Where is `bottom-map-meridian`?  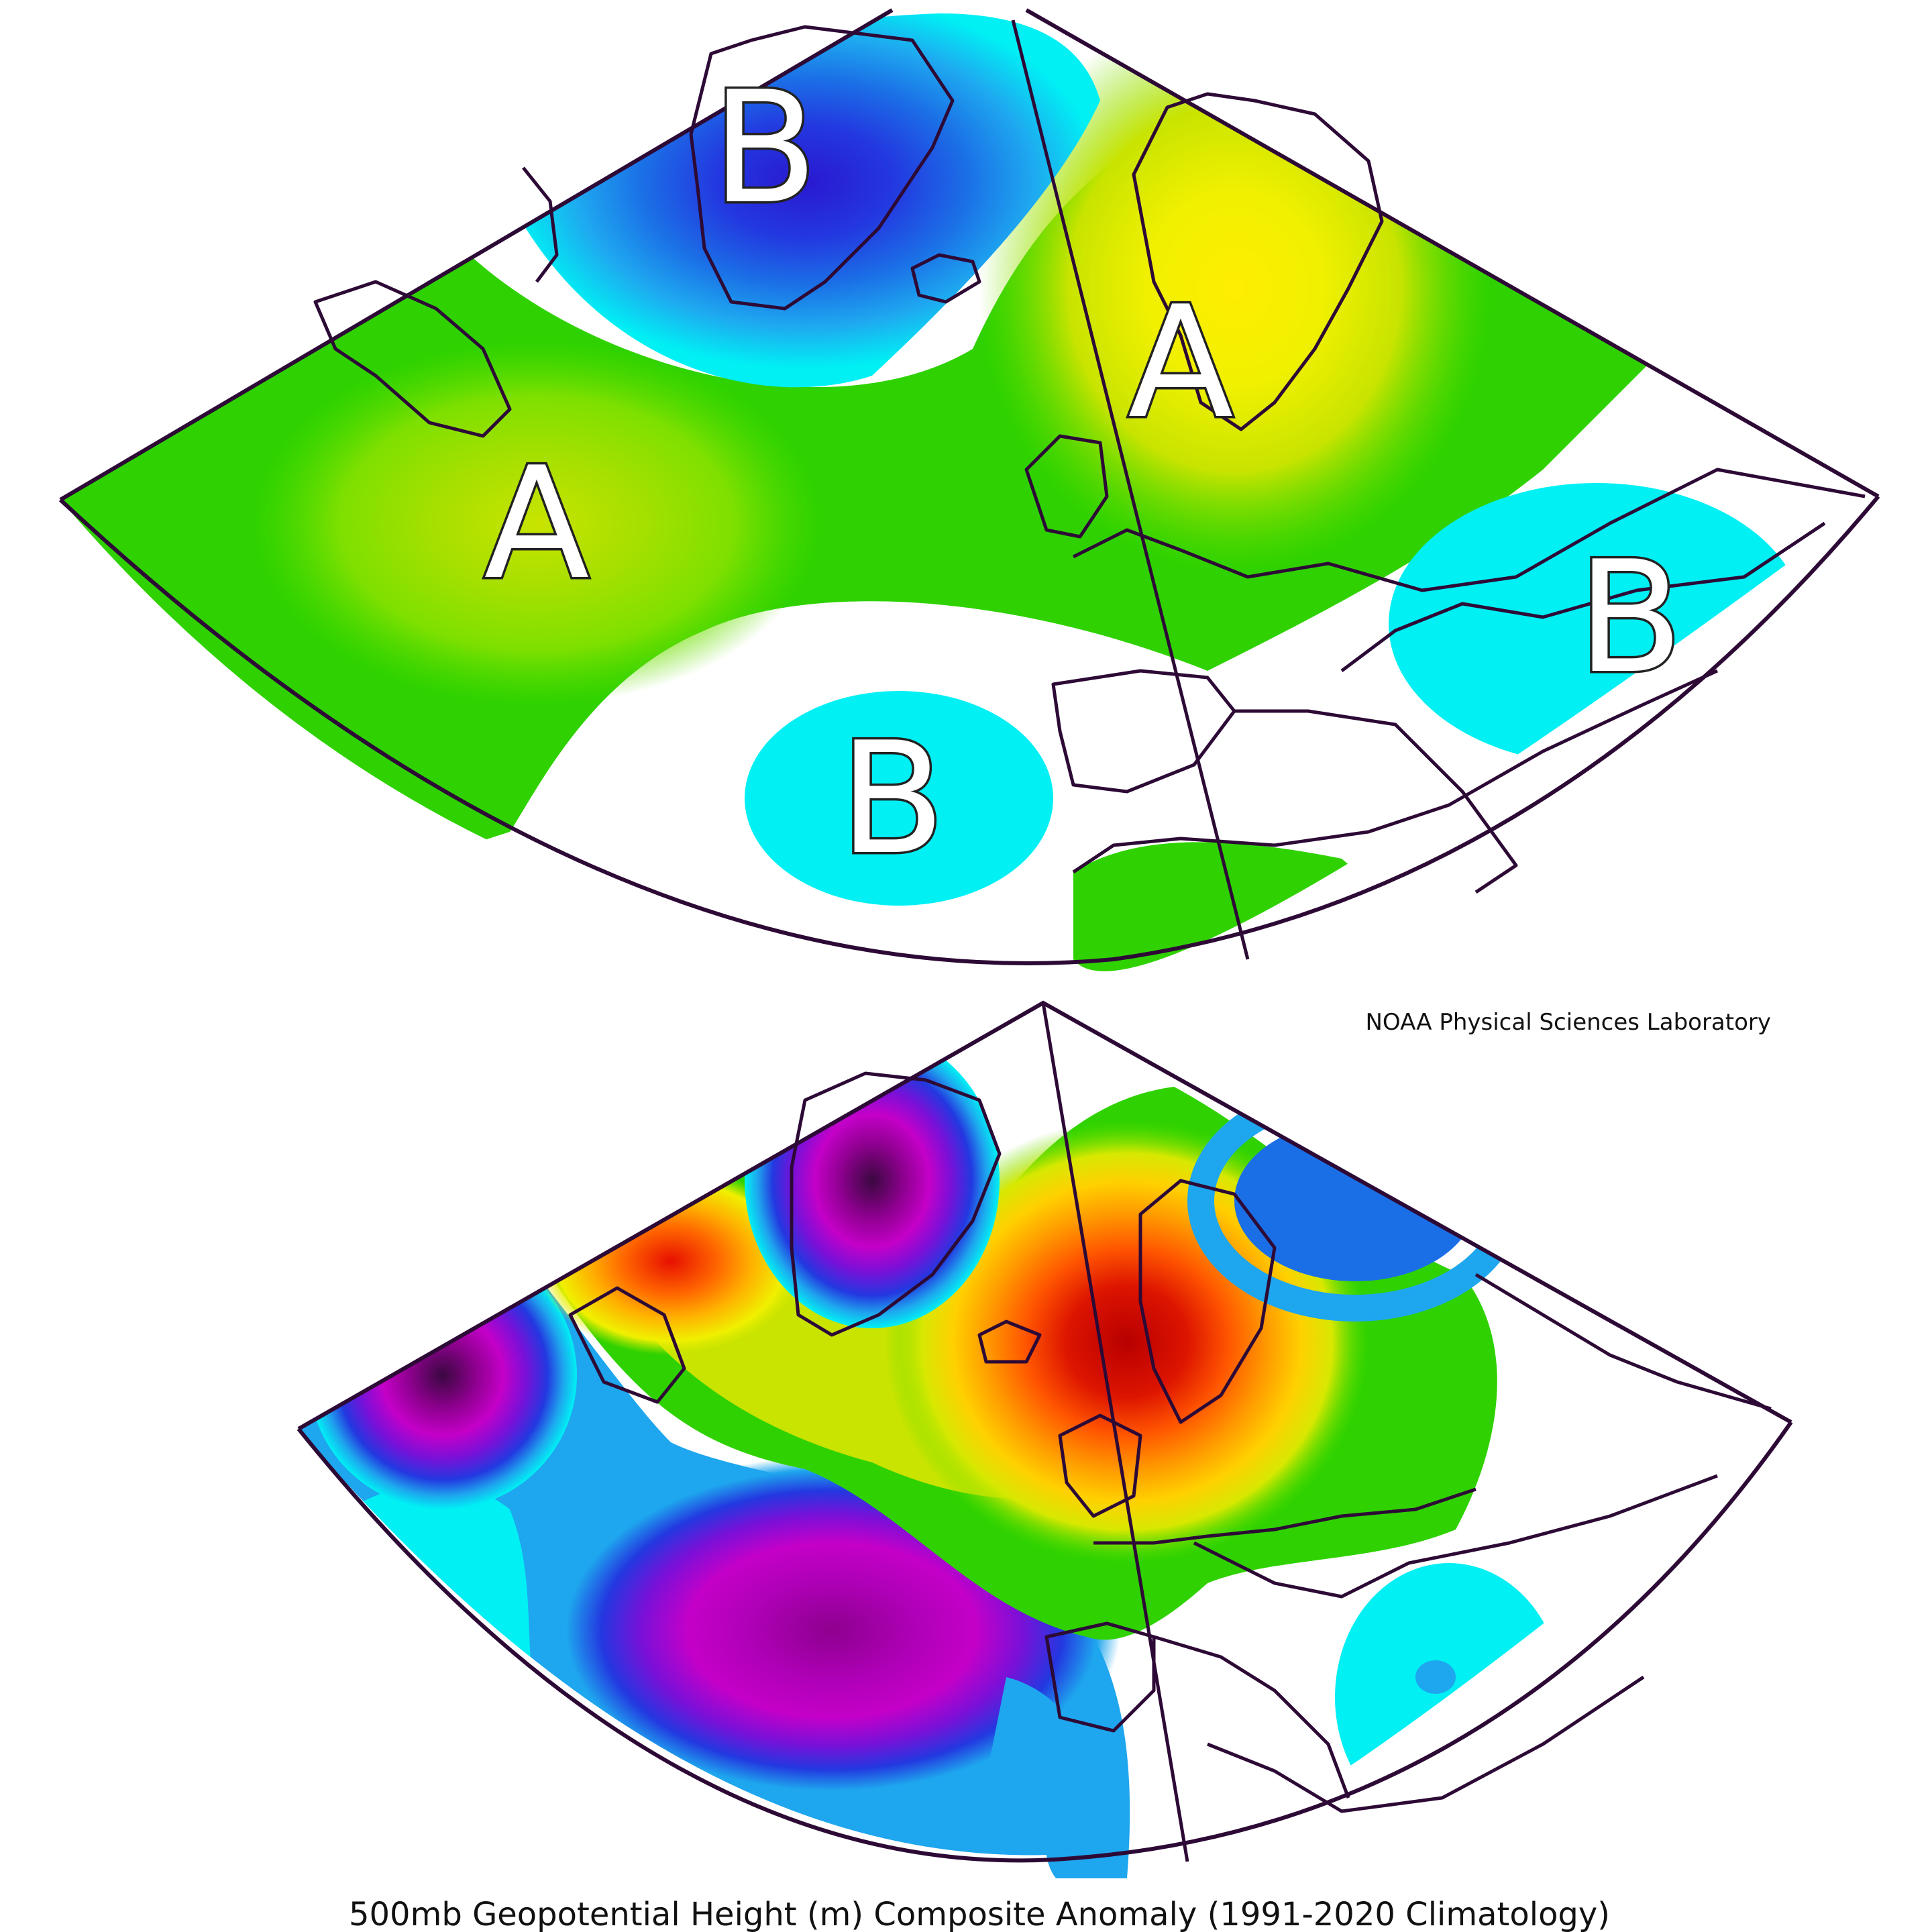
bottom-map-meridian is located at coordinates (1115, 1432).